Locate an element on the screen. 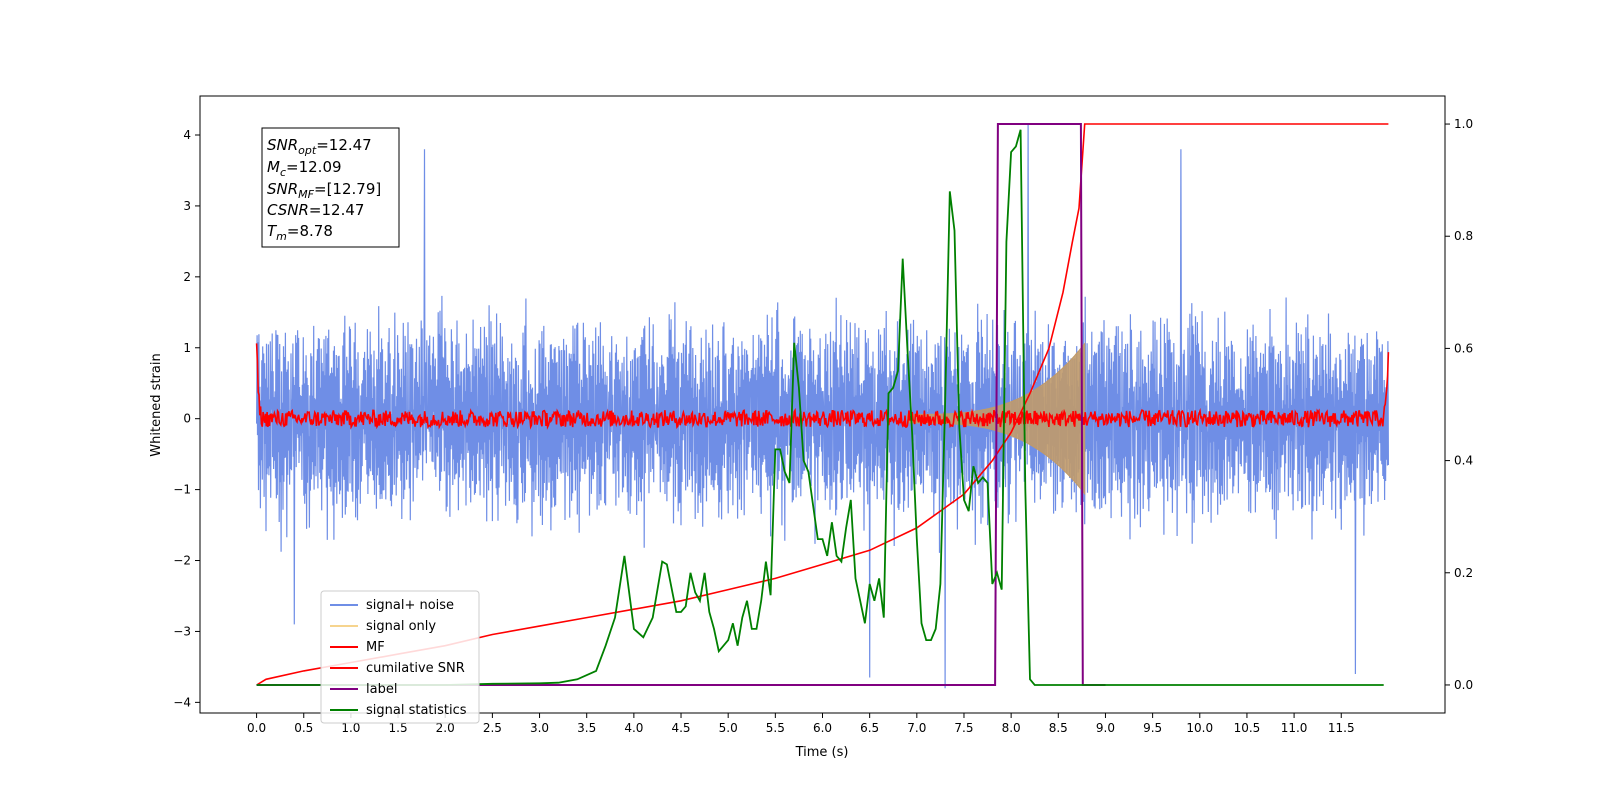 This screenshot has width=1600, height=800. y-tick-label: 3 is located at coordinates (187, 206).